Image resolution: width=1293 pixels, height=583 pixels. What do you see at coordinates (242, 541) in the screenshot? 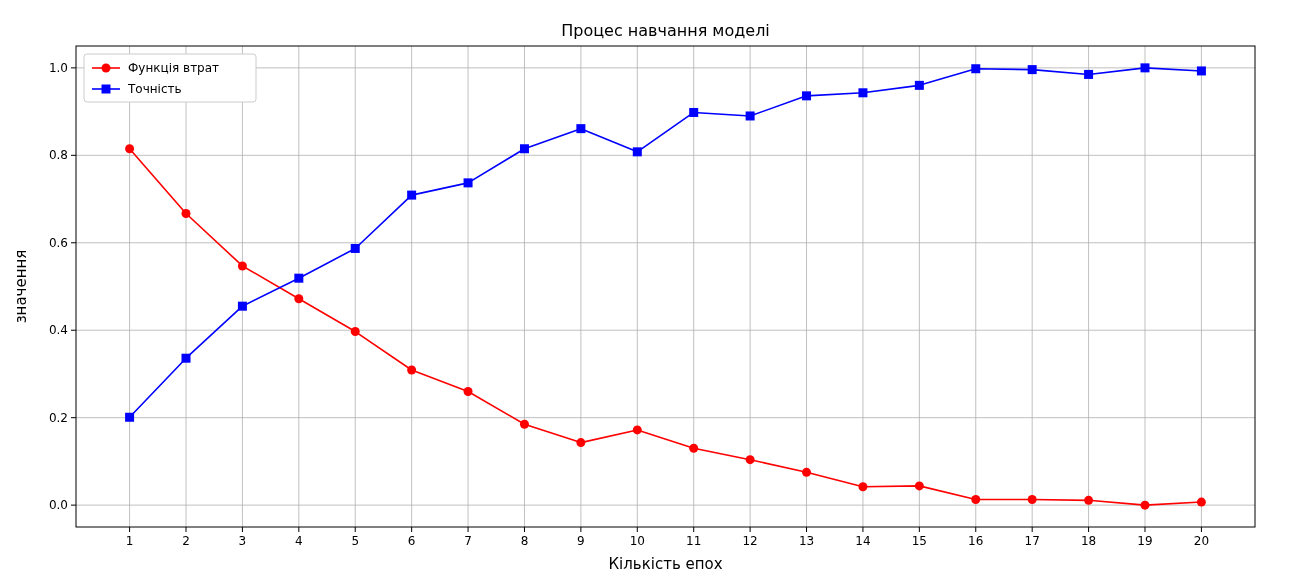
I see `x-tick-label: 3` at bounding box center [242, 541].